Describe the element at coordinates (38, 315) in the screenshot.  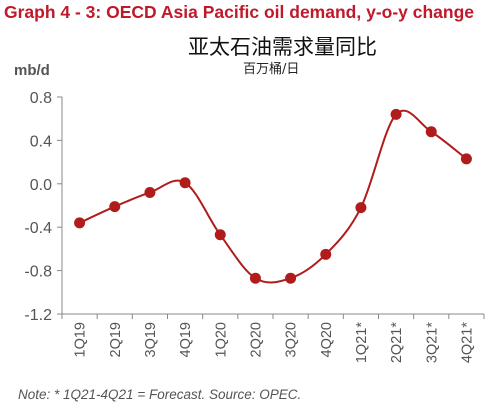
I see `y-tick-label: -1.2` at that location.